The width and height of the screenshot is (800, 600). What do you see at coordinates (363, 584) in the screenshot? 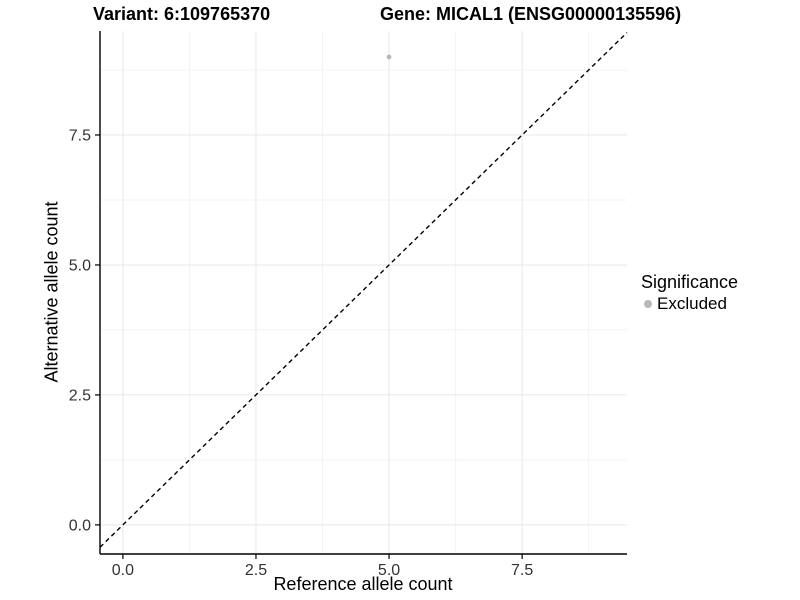
I see `x-axis-title: Reference allele count` at bounding box center [363, 584].